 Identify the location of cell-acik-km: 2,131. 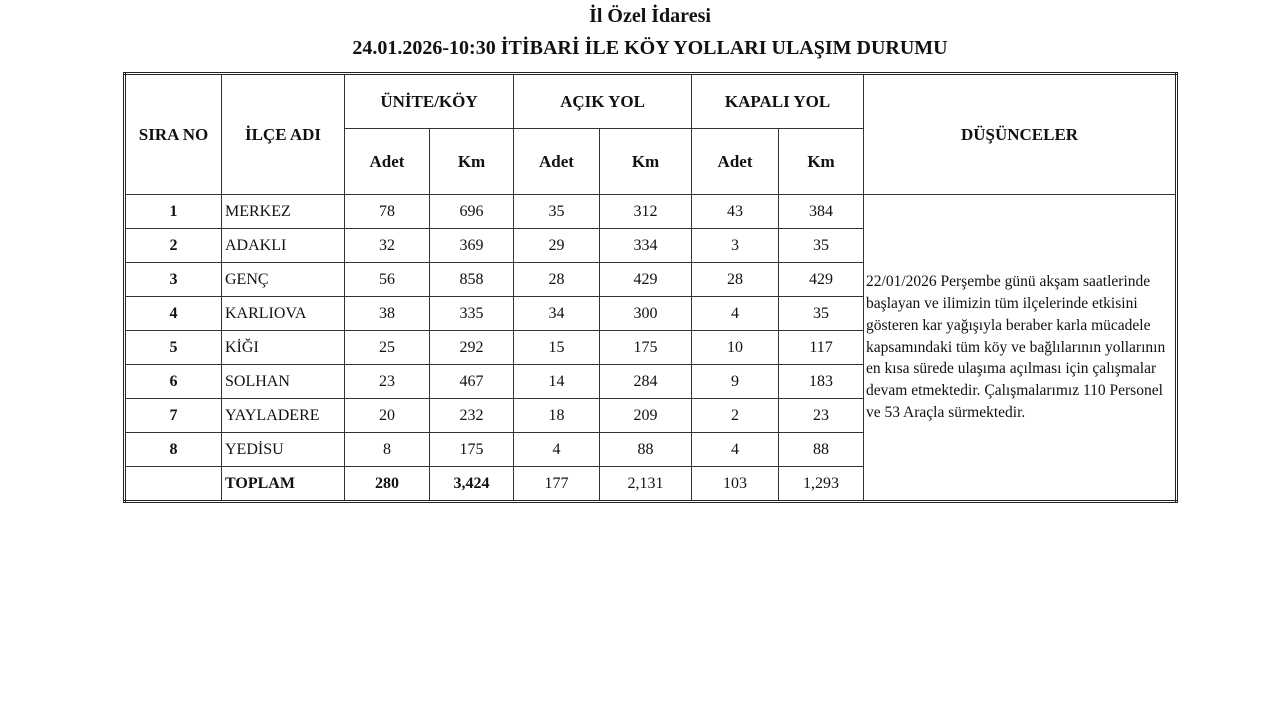
(646, 484).